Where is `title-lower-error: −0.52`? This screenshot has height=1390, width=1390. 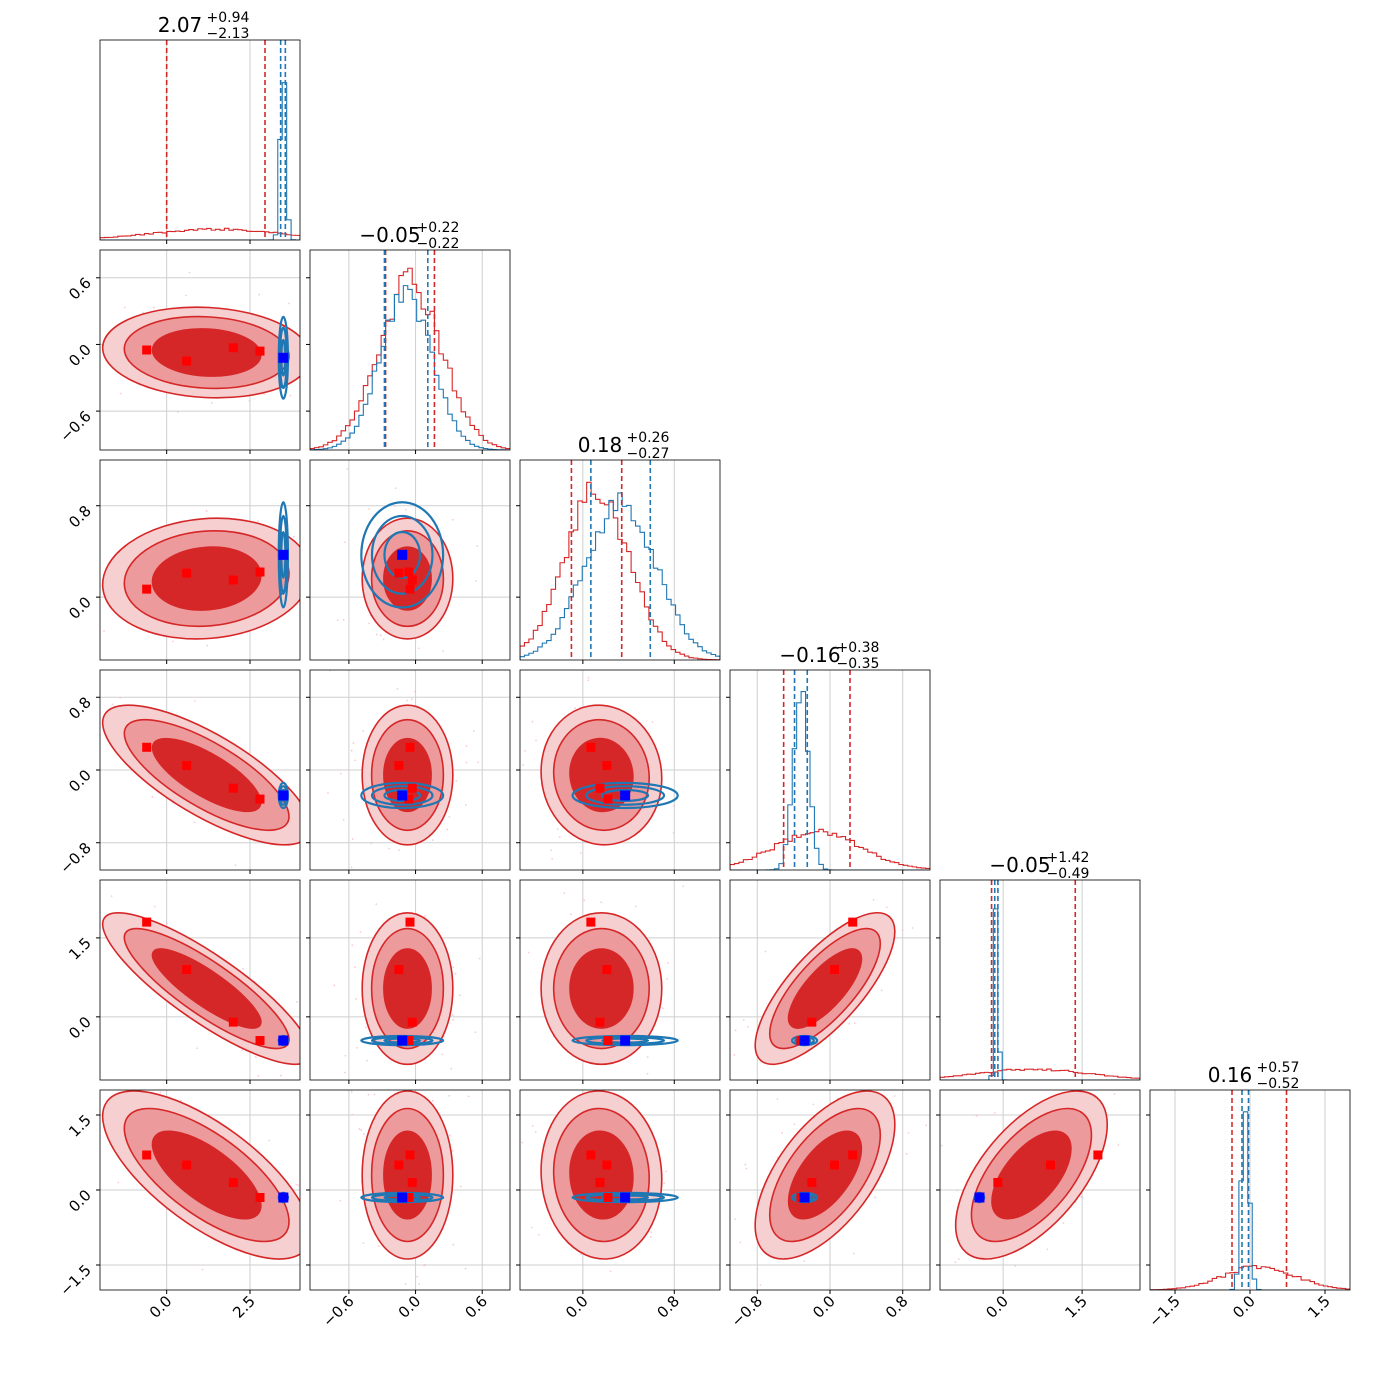 title-lower-error: −0.52 is located at coordinates (1278, 1084).